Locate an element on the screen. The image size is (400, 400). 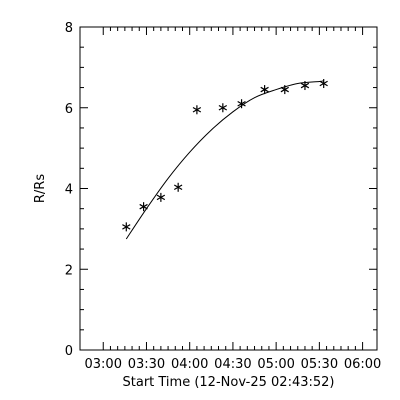
x-tick-label: 05:30 is located at coordinates (319, 364).